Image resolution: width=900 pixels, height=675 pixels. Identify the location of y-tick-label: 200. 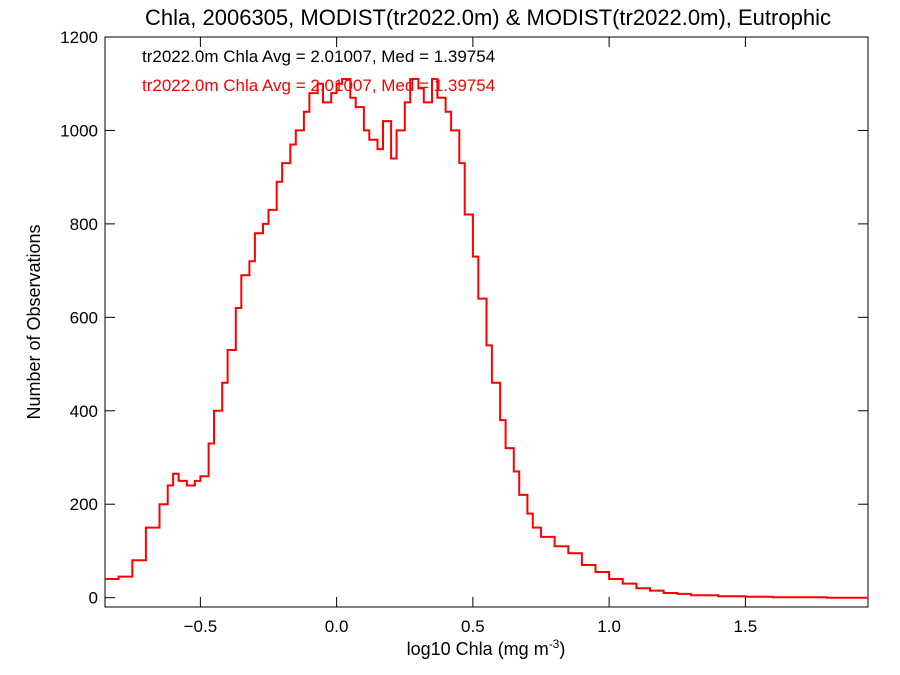
(84, 504).